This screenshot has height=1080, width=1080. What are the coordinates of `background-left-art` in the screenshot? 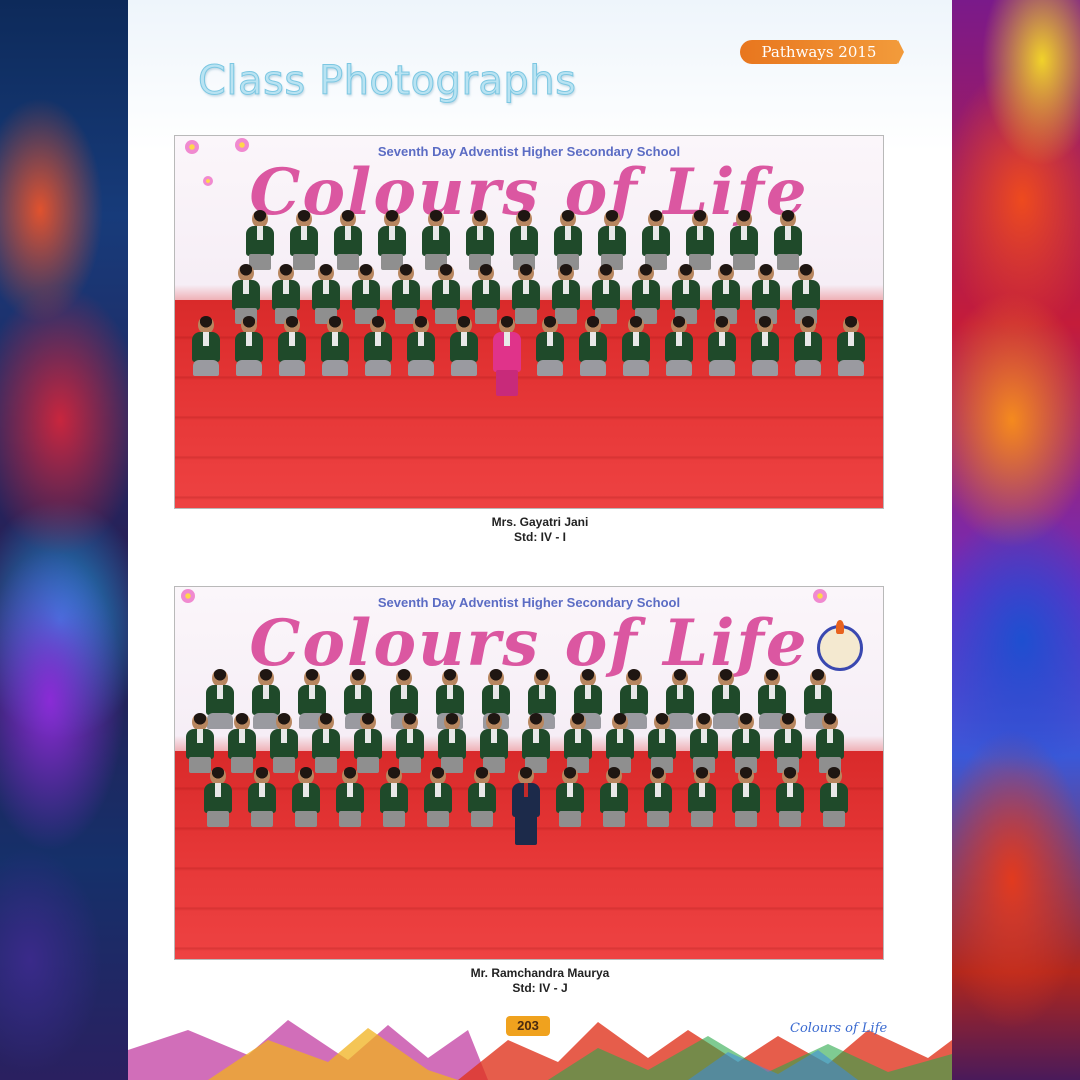 It's located at (65, 540).